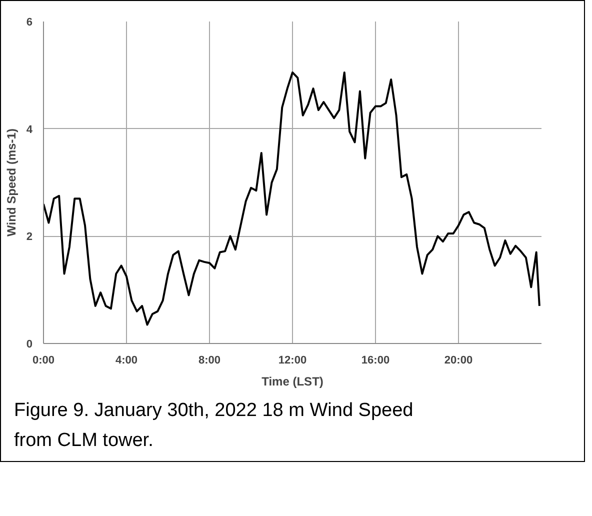 This screenshot has height=516, width=592. I want to click on x-tick-label: 12:00, so click(292, 360).